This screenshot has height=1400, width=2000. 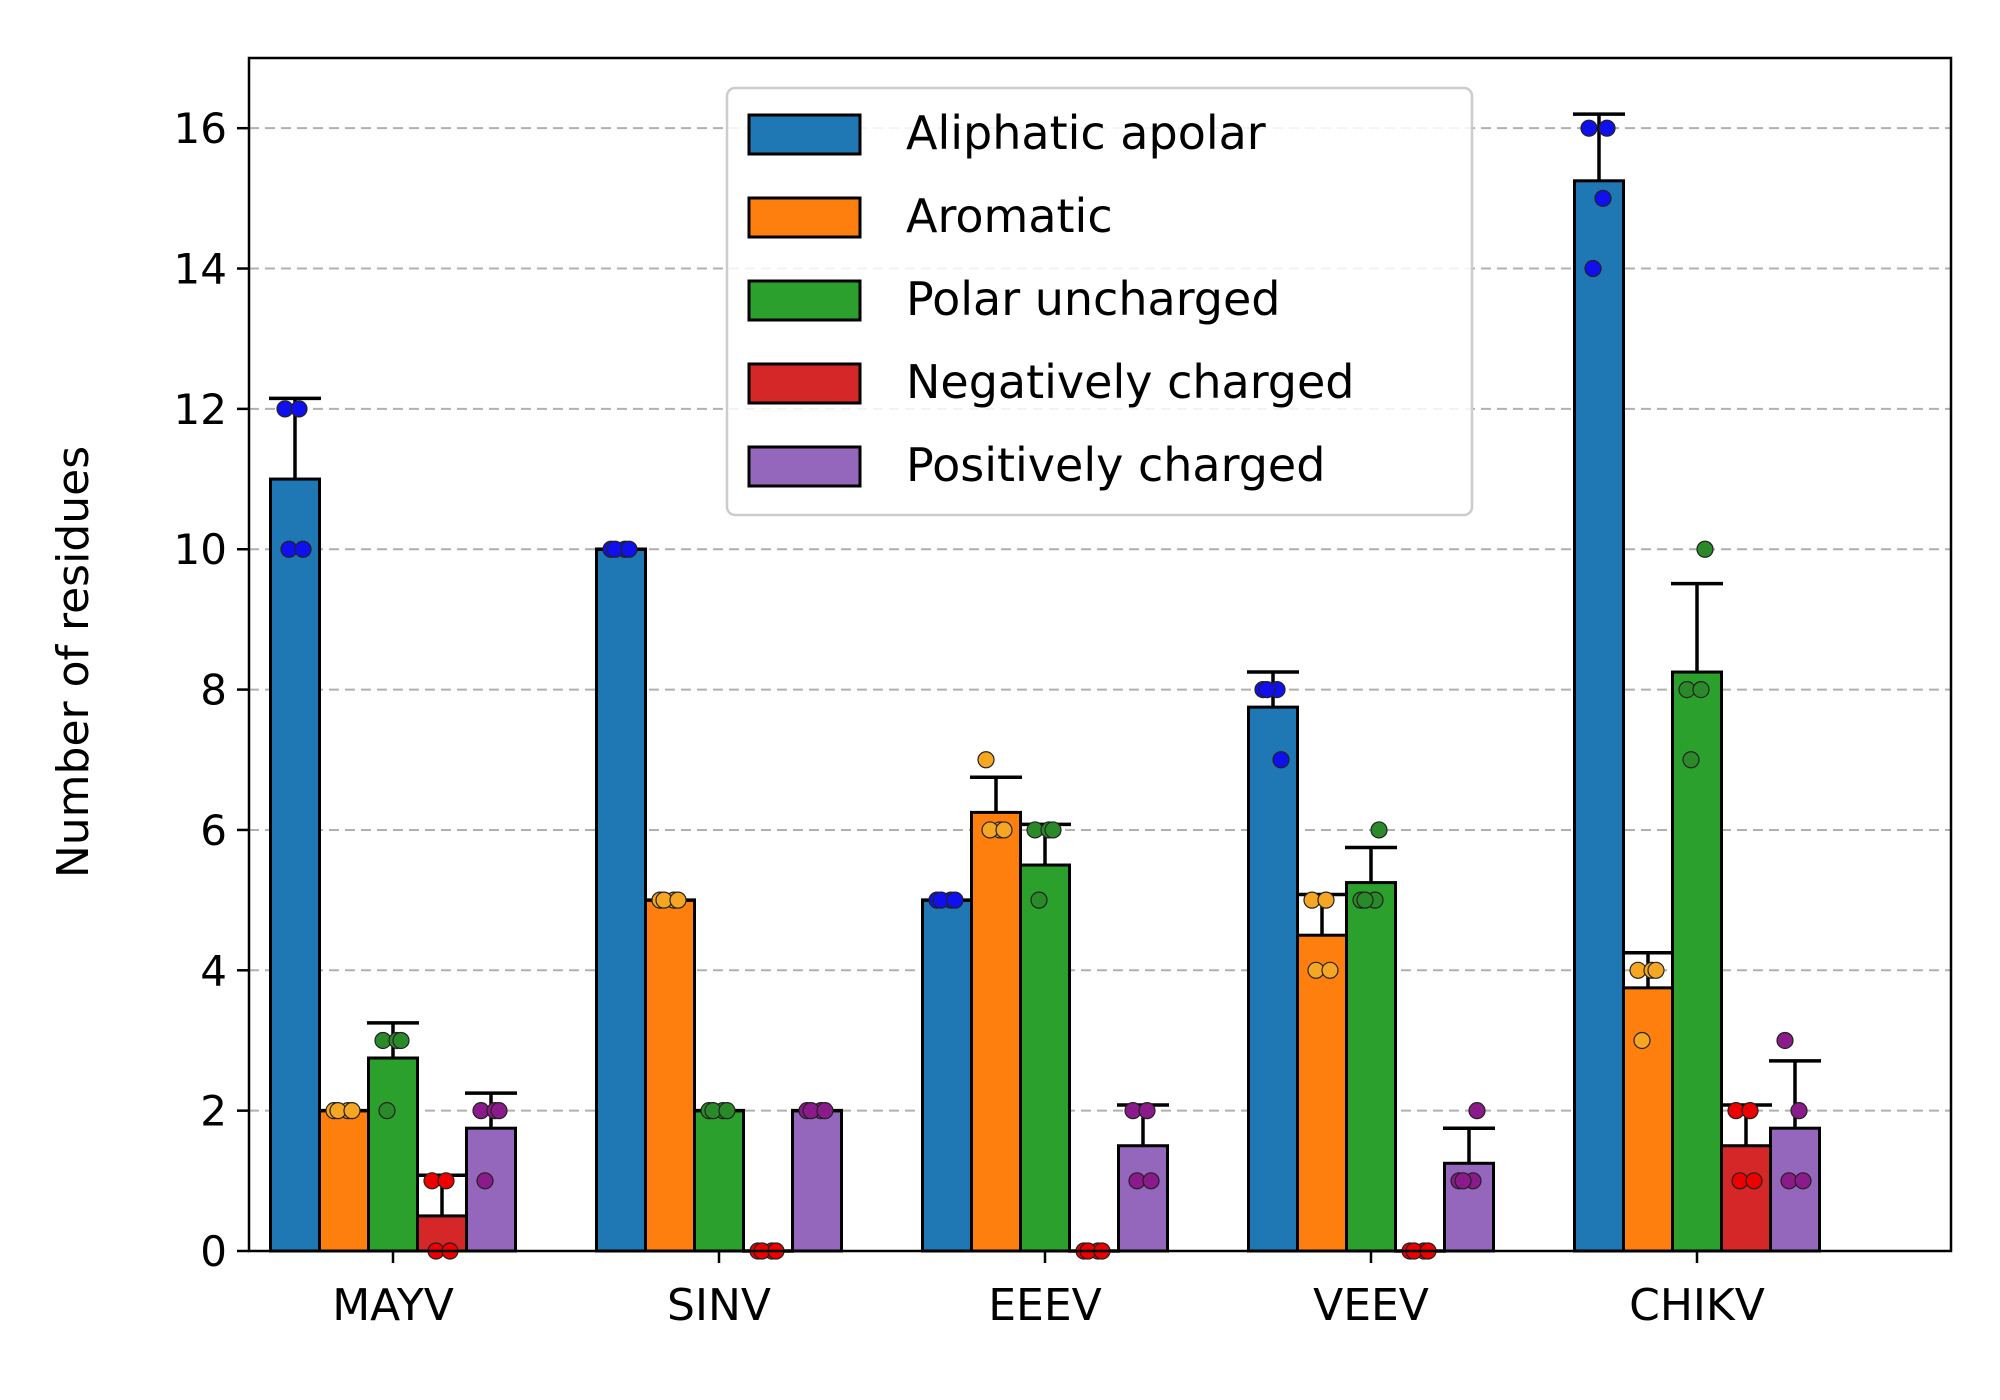 What do you see at coordinates (1599, 716) in the screenshot?
I see `bar-aliphatic-apolar-chikv` at bounding box center [1599, 716].